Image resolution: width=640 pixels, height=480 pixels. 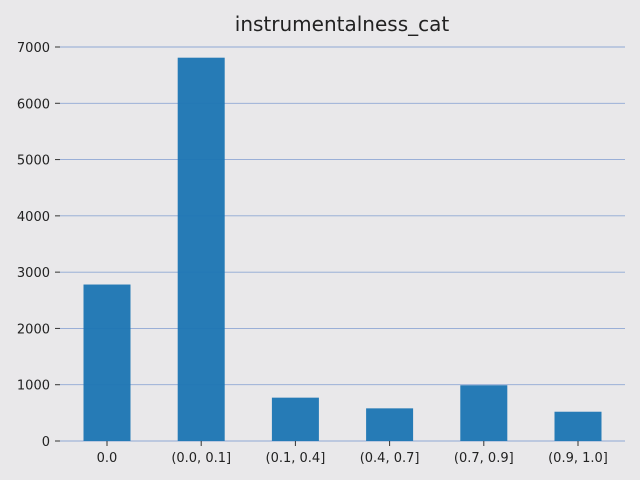 I want to click on y-tick-label: 4000, so click(x=33, y=217).